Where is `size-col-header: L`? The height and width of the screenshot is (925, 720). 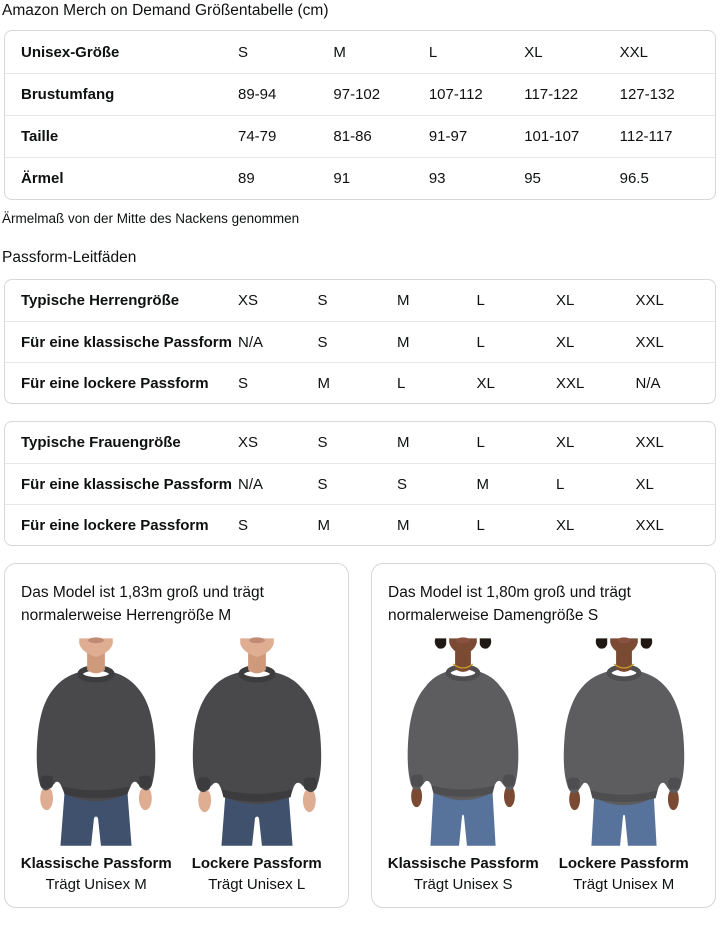
size-col-header: L is located at coordinates (433, 52).